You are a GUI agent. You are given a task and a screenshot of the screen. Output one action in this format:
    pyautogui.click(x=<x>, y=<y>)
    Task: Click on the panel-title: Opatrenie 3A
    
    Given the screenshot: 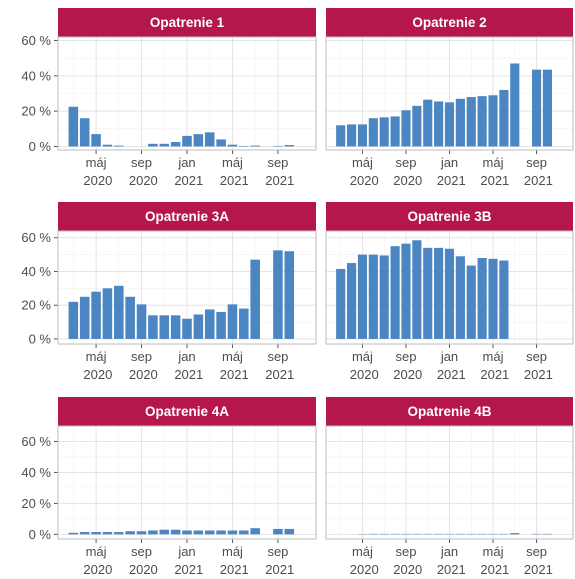 What is the action you would take?
    pyautogui.click(x=187, y=216)
    